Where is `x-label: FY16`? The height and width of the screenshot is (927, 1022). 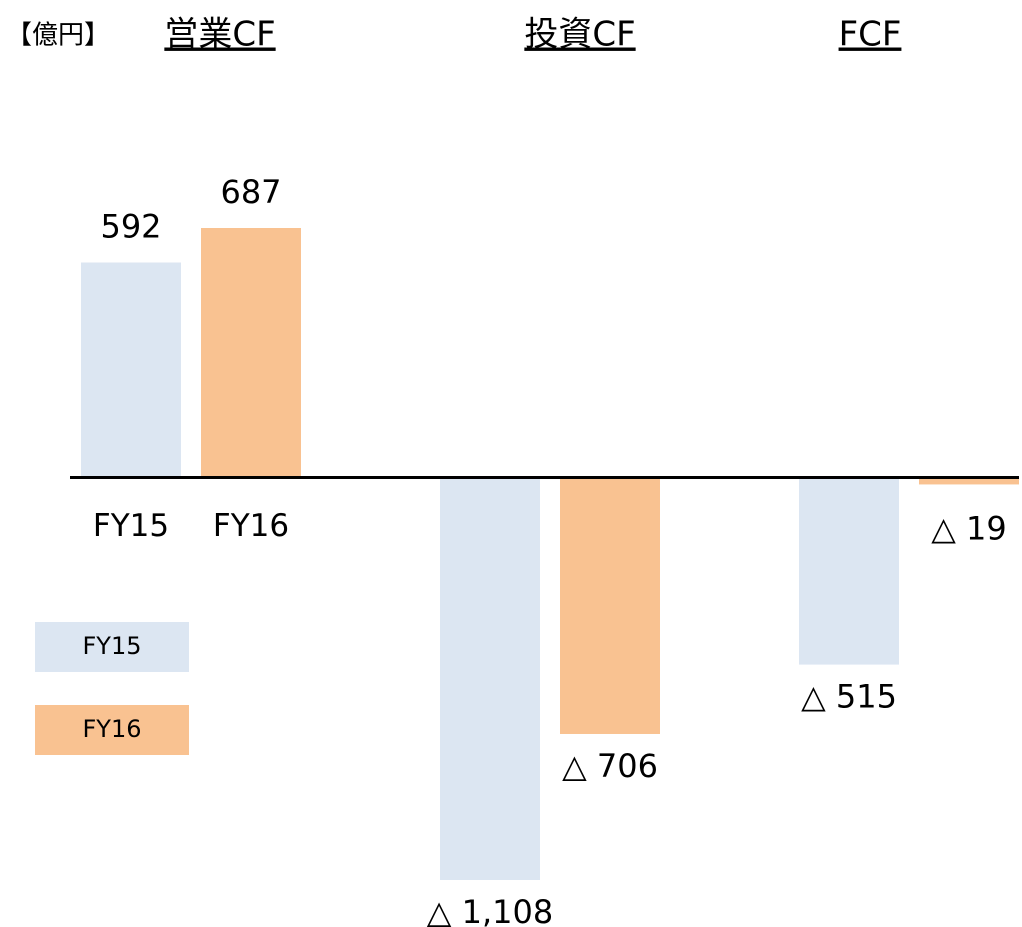
x-label: FY16 is located at coordinates (251, 526).